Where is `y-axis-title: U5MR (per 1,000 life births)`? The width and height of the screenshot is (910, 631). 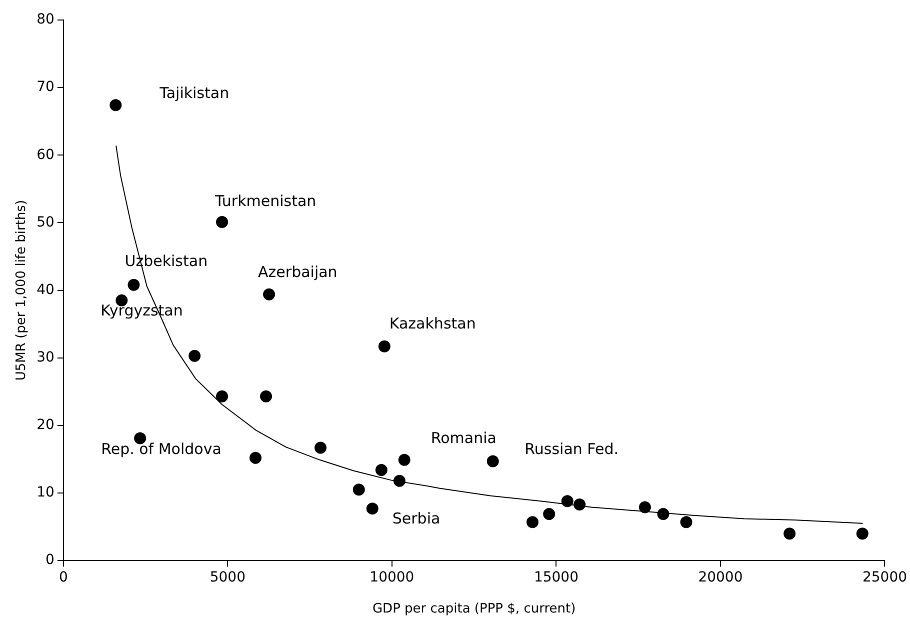
y-axis-title: U5MR (per 1,000 life births) is located at coordinates (22, 290).